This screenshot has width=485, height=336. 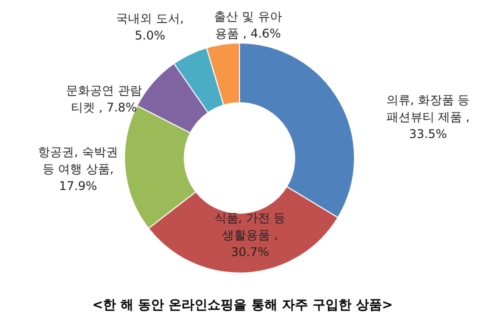 I want to click on slice-label: 식품, 가전 등 생활용품 , 30.7%, so click(x=250, y=235).